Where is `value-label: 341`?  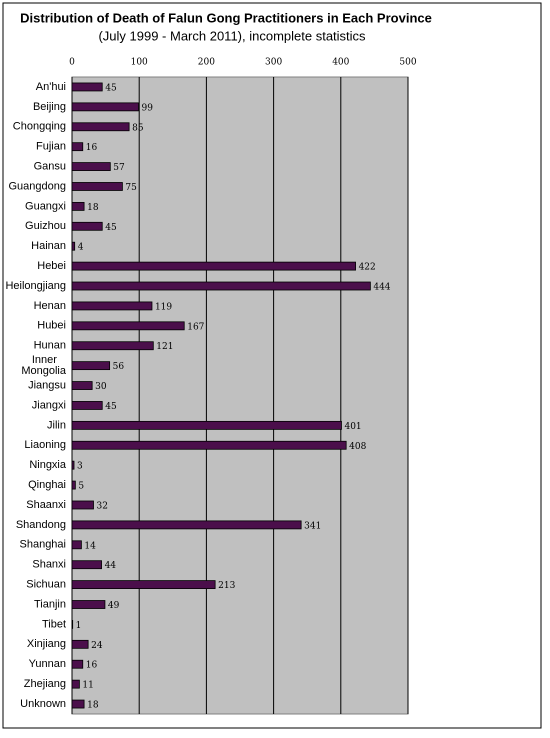
value-label: 341 is located at coordinates (312, 526).